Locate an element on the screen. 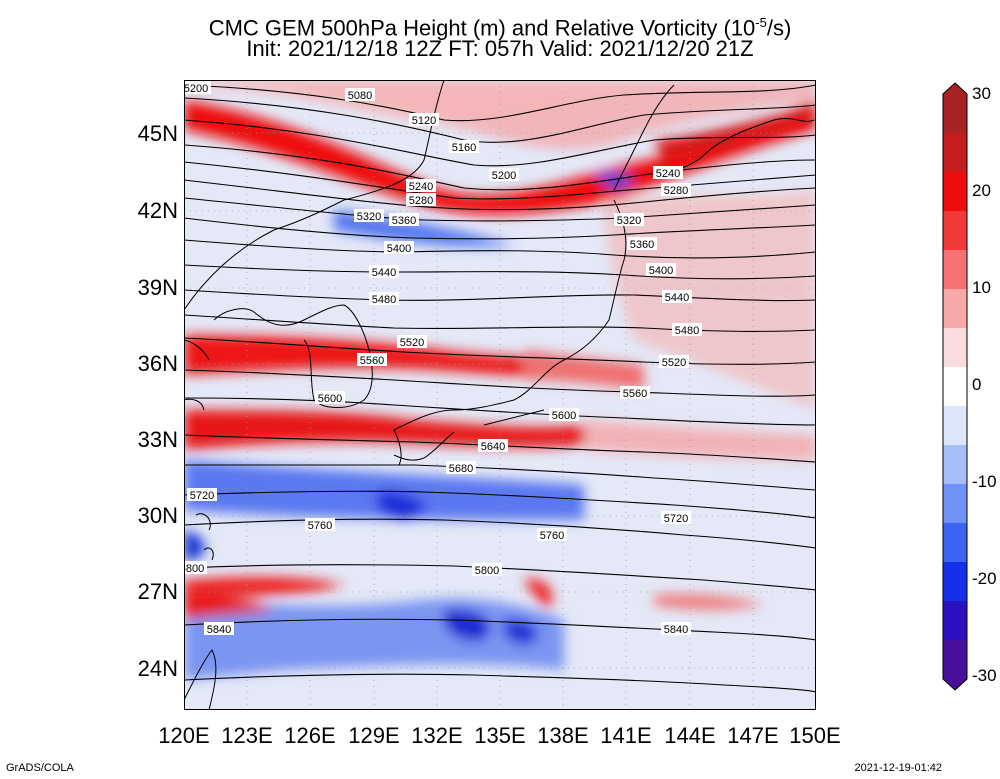 This screenshot has height=779, width=1000. contour-label: 5480 is located at coordinates (687, 331).